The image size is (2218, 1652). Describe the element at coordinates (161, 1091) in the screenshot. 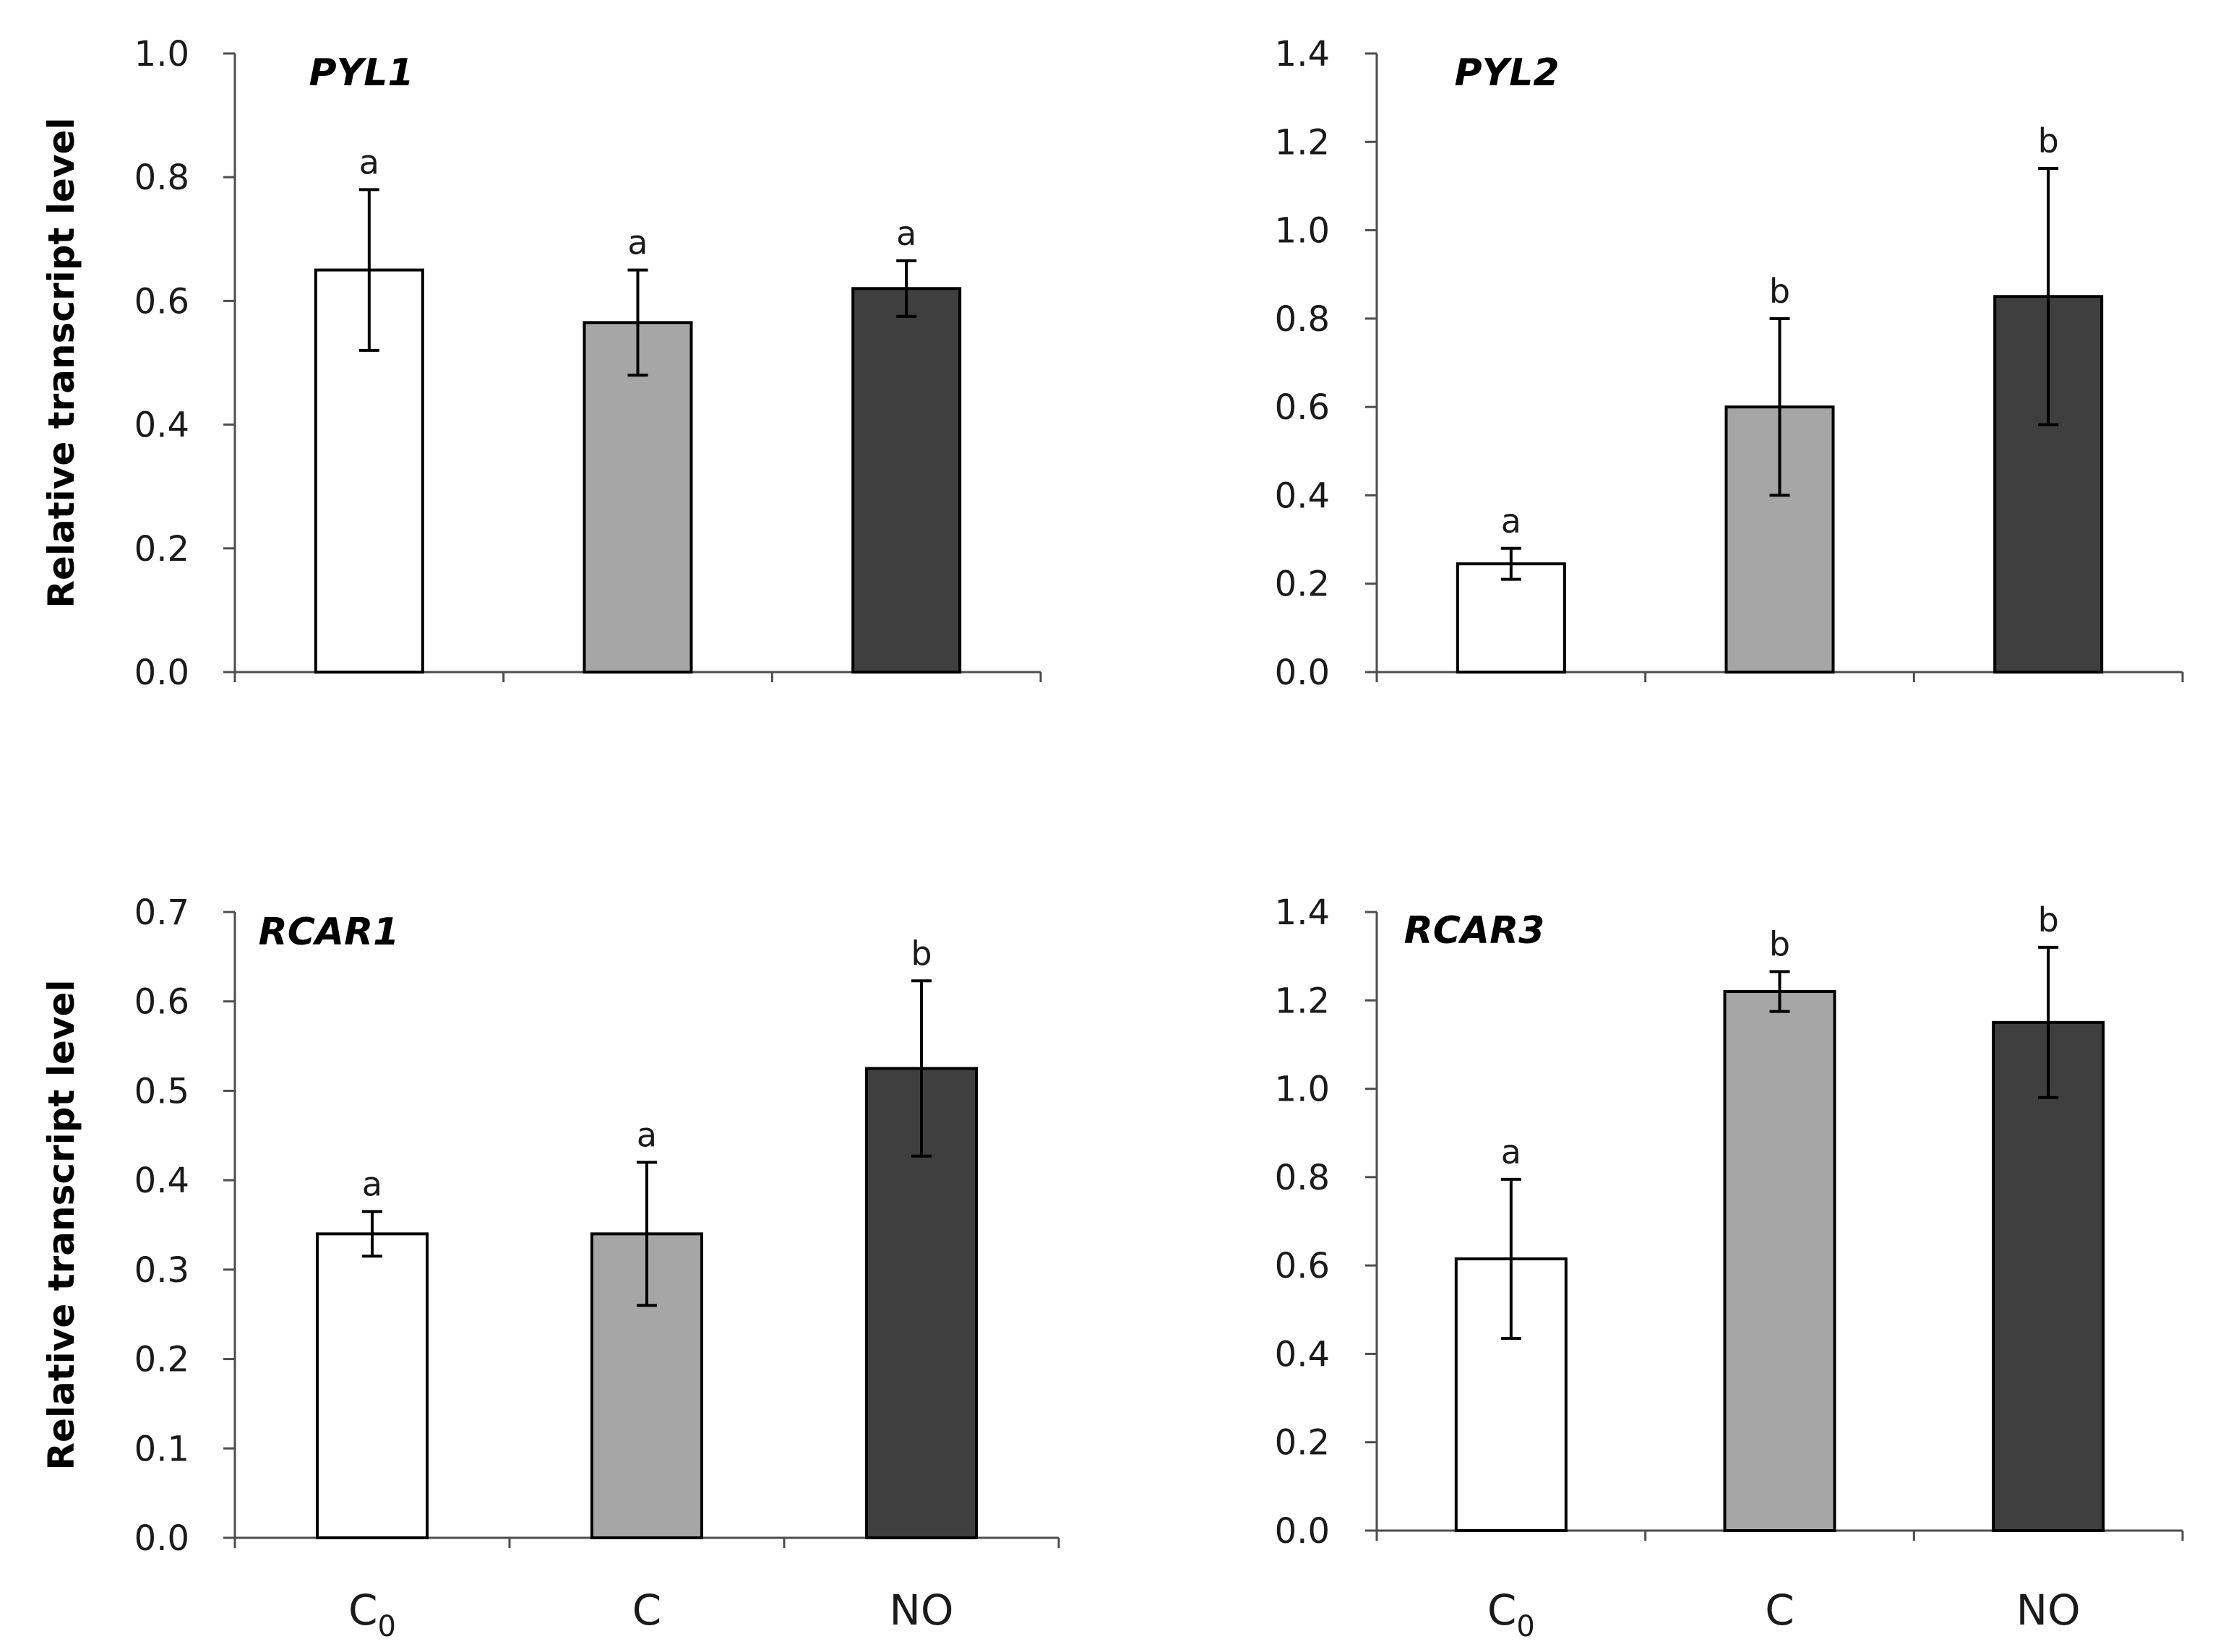

I see `y-tick-label: 0.5` at that location.